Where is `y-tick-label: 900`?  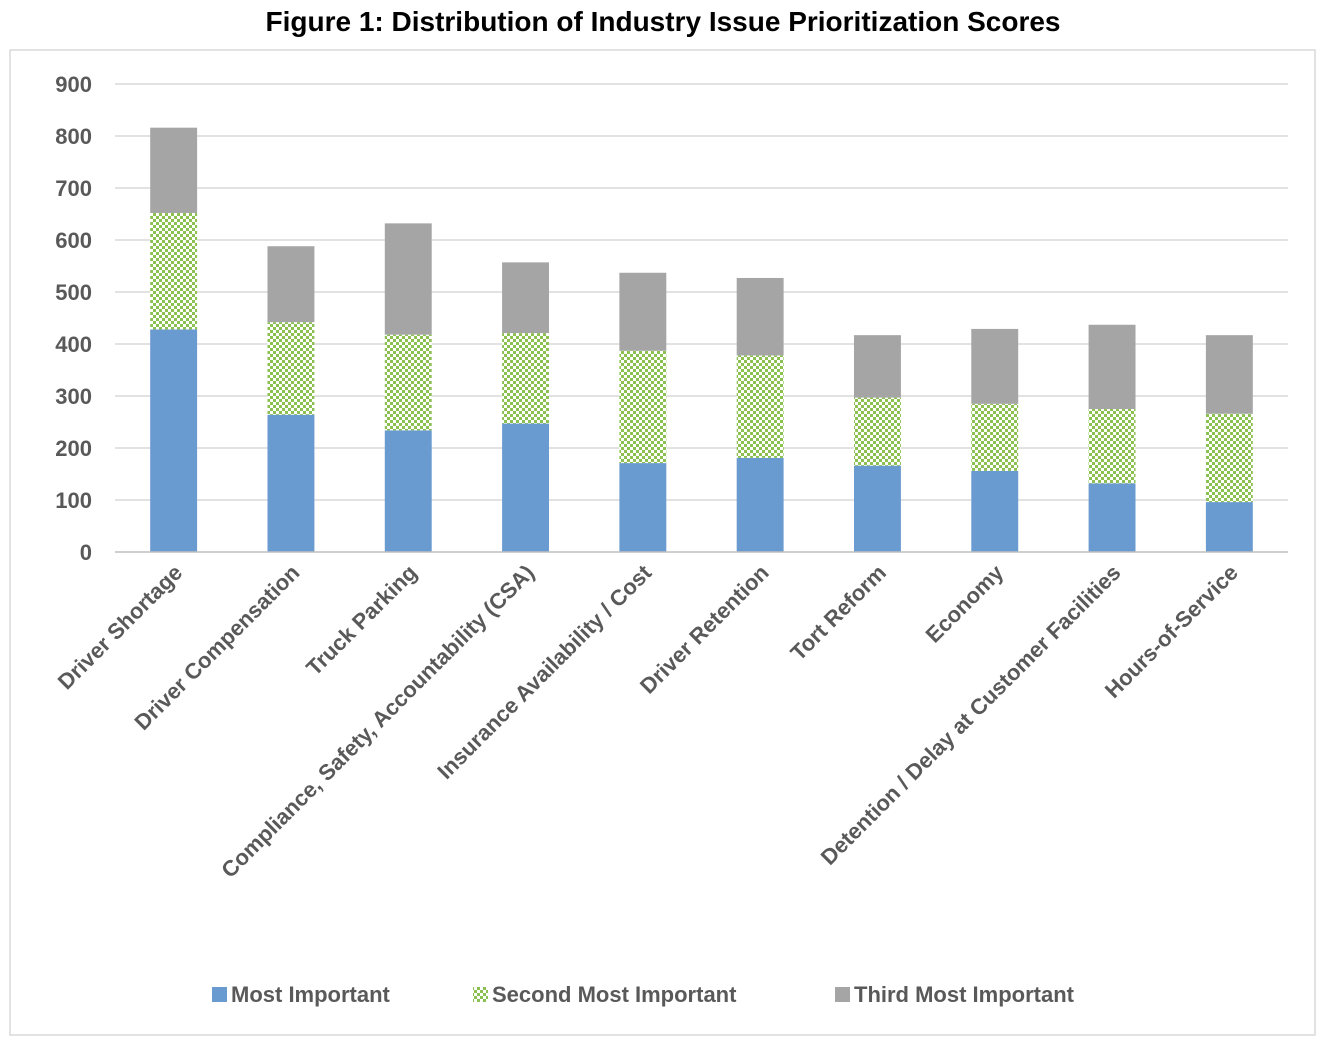 y-tick-label: 900 is located at coordinates (73, 84).